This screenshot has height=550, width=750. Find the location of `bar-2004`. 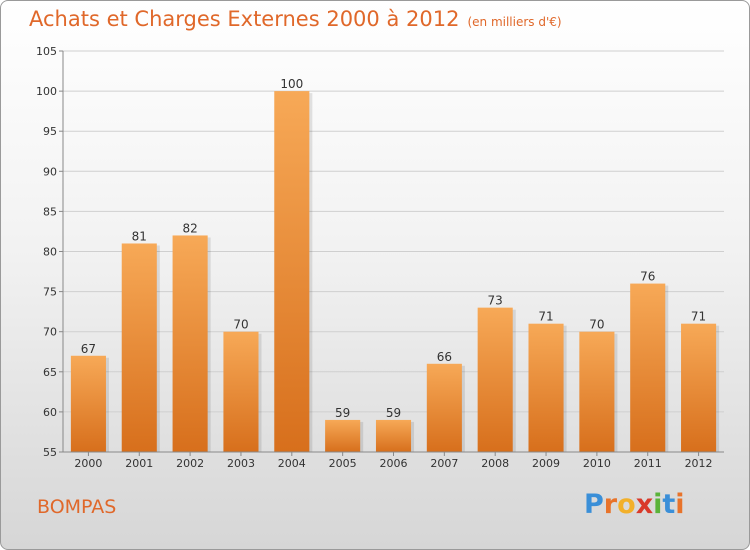

bar-2004 is located at coordinates (292, 271).